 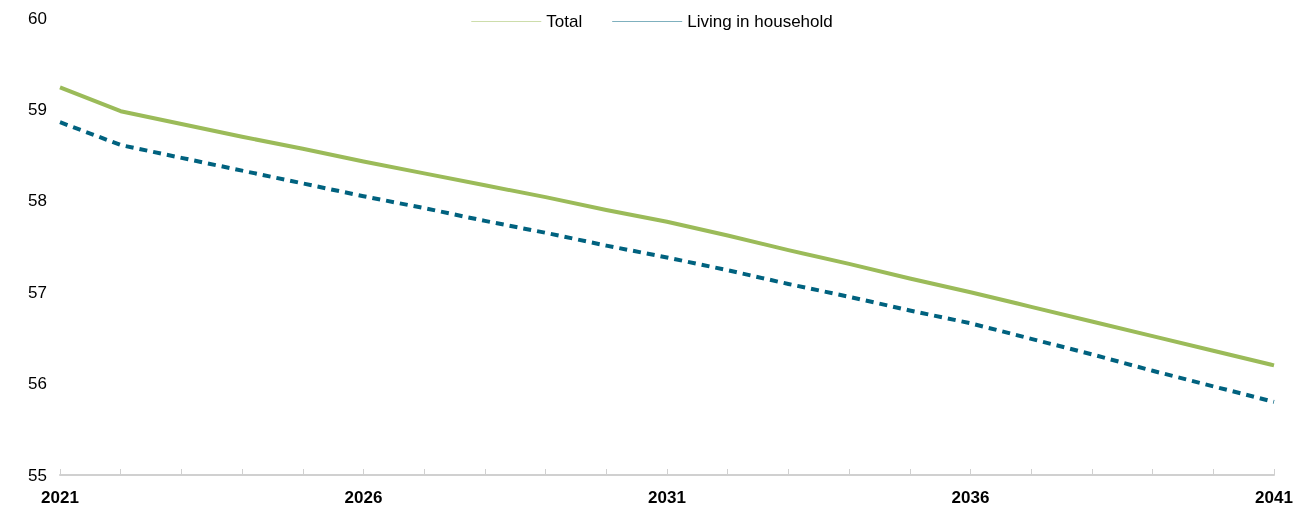 What do you see at coordinates (37, 109) in the screenshot?
I see `y-tick-label: 59` at bounding box center [37, 109].